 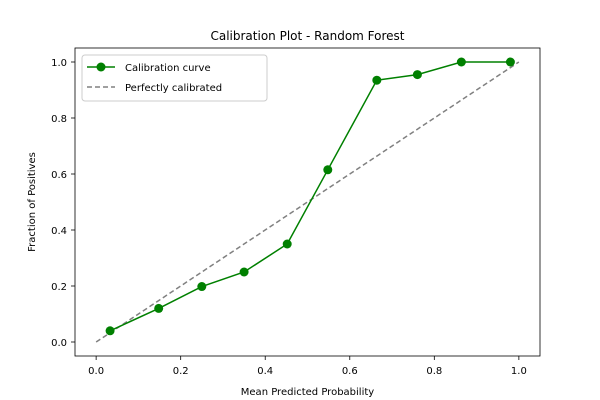 I want to click on y-tick-label: 0.0, so click(x=59, y=343).